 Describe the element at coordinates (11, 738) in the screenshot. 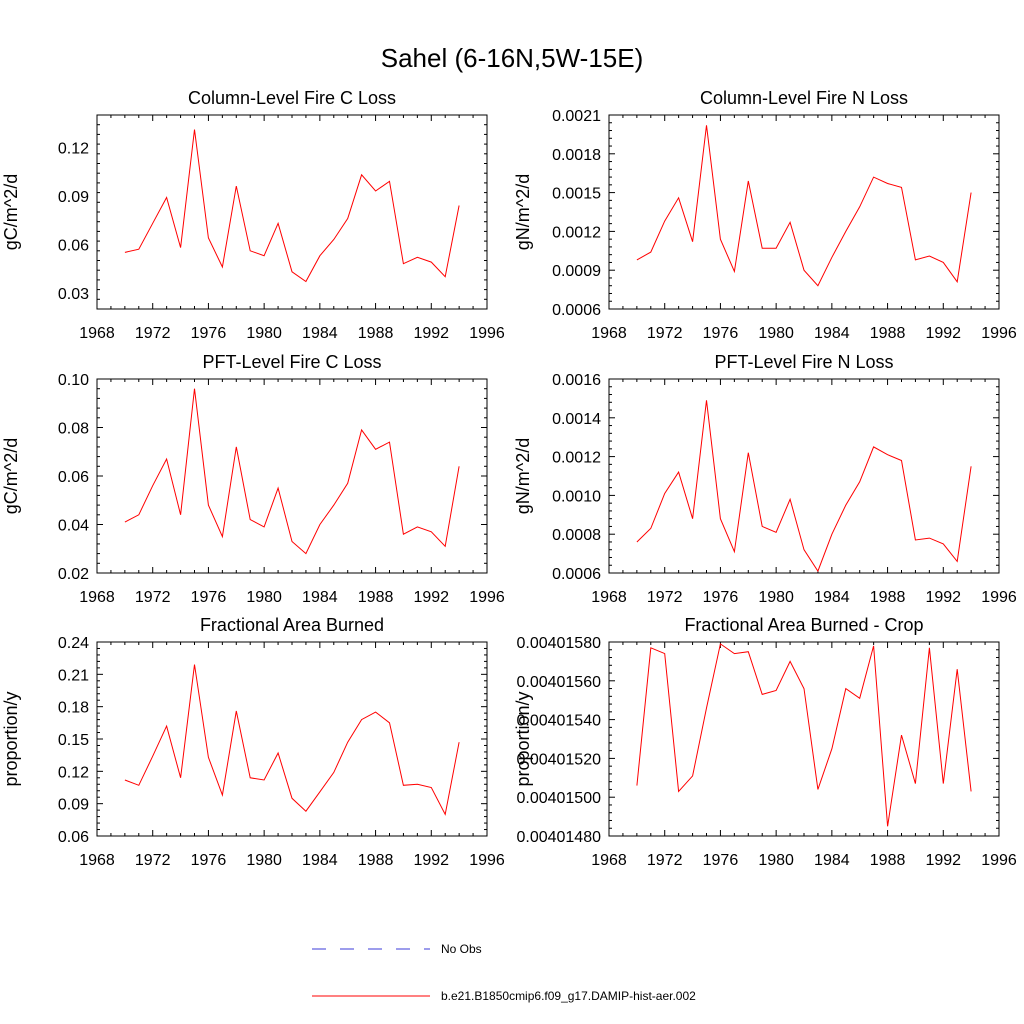

I see `y-axis-label: proportion/y` at that location.